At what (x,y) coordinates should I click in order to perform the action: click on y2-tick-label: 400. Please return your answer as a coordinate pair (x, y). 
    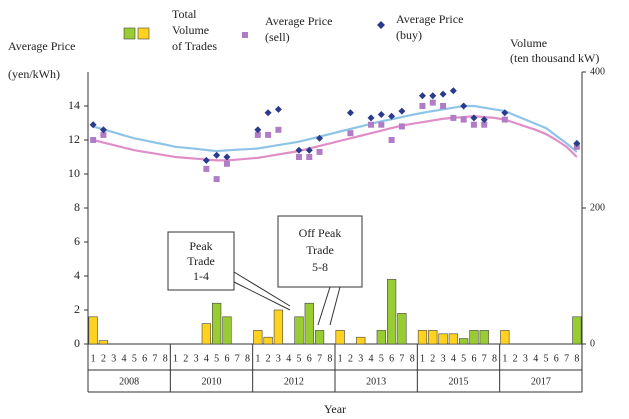
    Looking at the image, I should click on (597, 71).